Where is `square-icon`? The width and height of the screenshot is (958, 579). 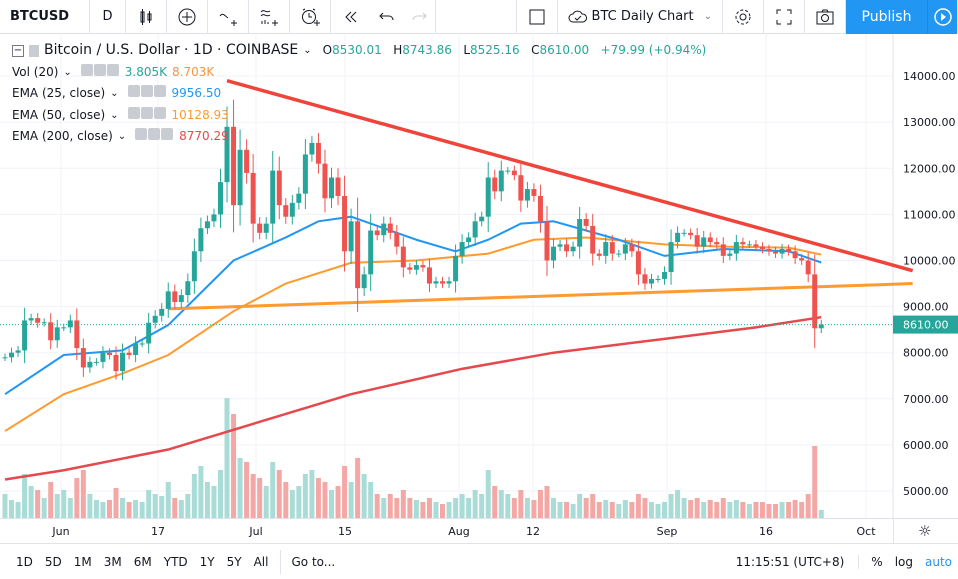
square-icon is located at coordinates (537, 16).